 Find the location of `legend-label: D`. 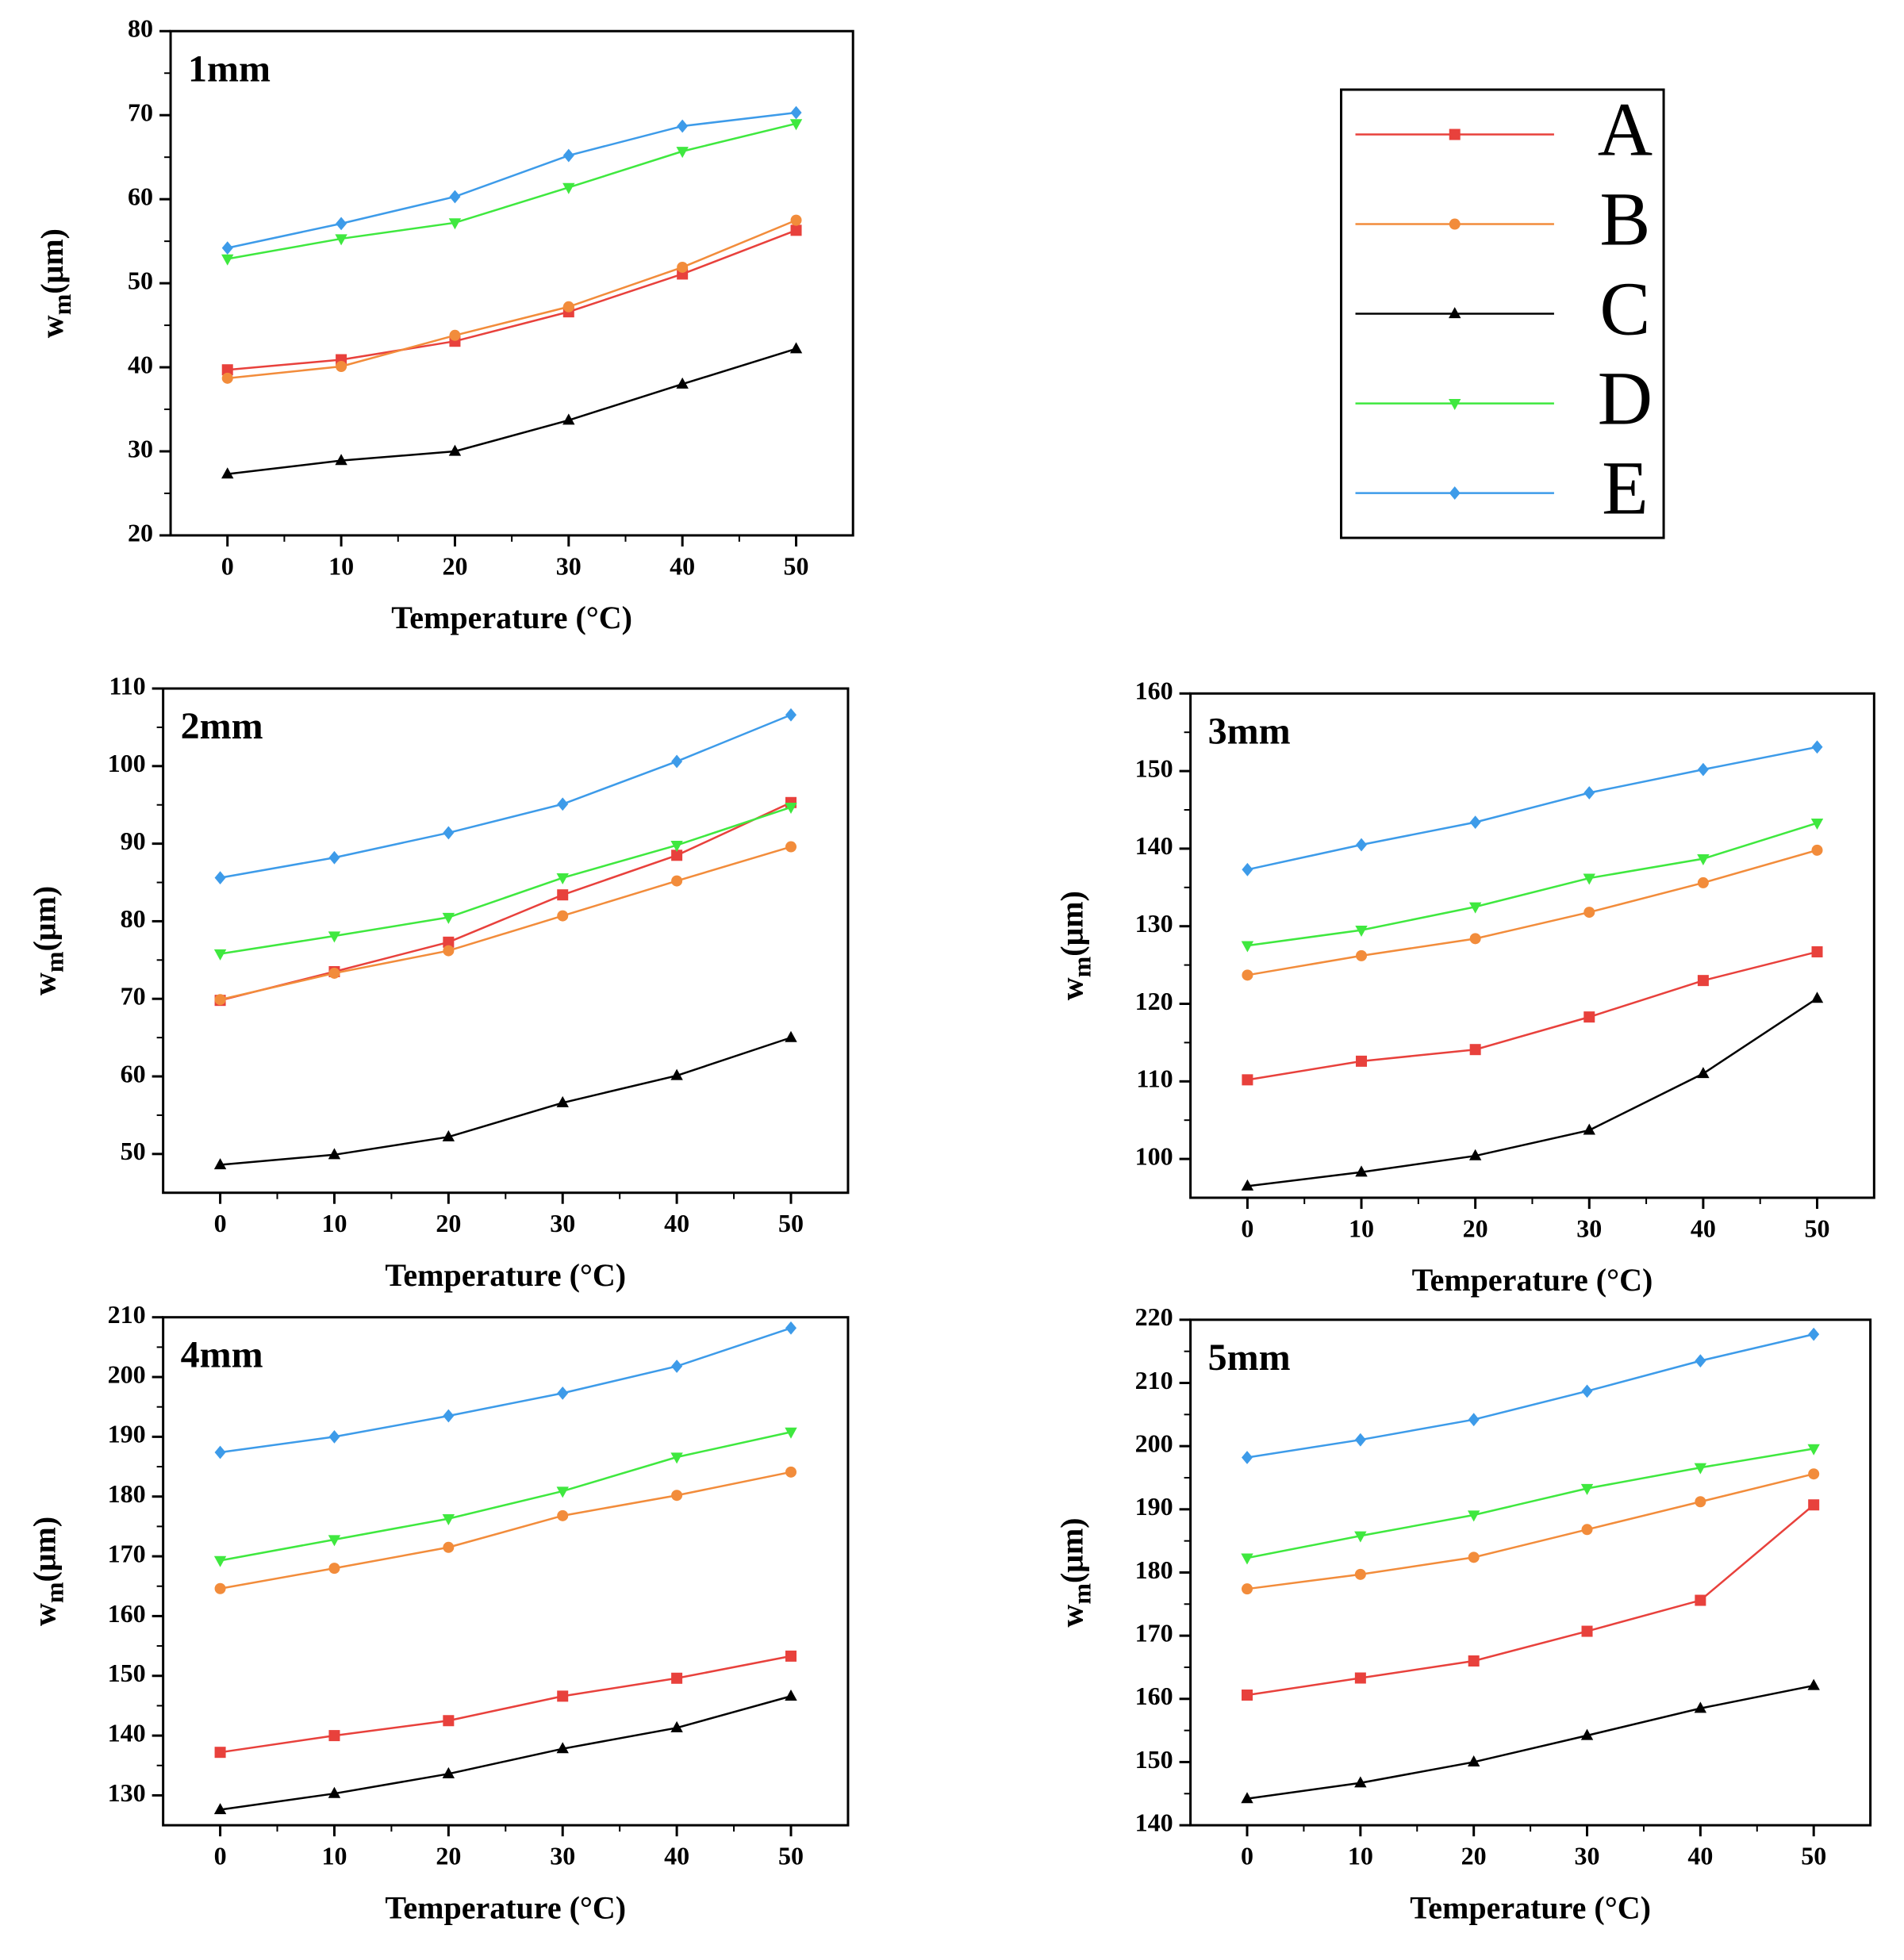

legend-label: D is located at coordinates (1625, 398).